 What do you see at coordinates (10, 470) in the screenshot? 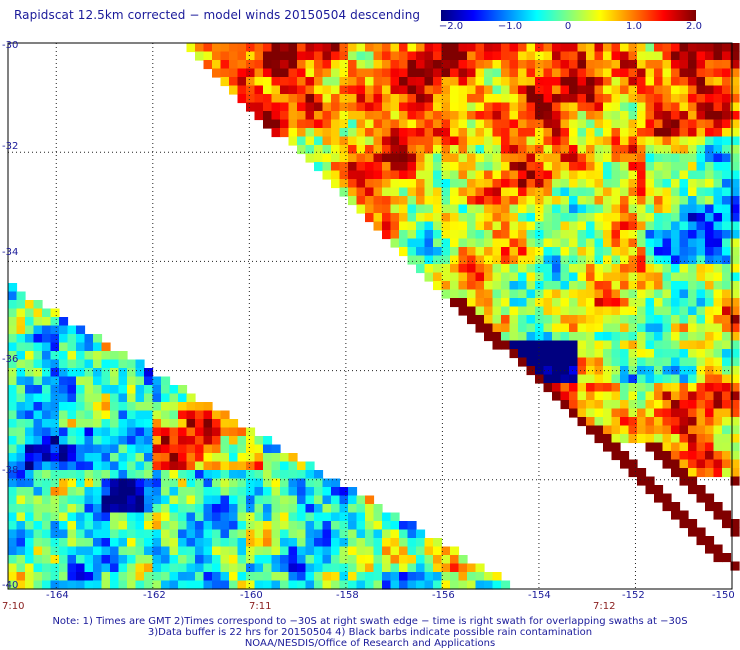
I see `lat-label-38: -38` at bounding box center [10, 470].